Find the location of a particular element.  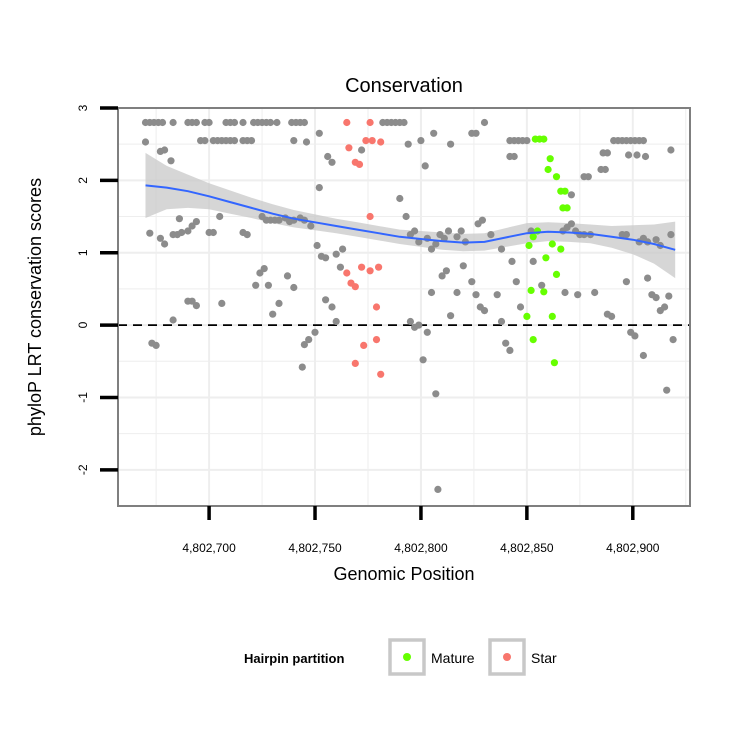

smooth-line-layer is located at coordinates (410, 217).